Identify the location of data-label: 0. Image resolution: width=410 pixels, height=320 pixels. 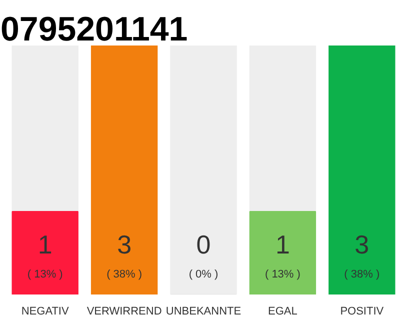
(203, 245).